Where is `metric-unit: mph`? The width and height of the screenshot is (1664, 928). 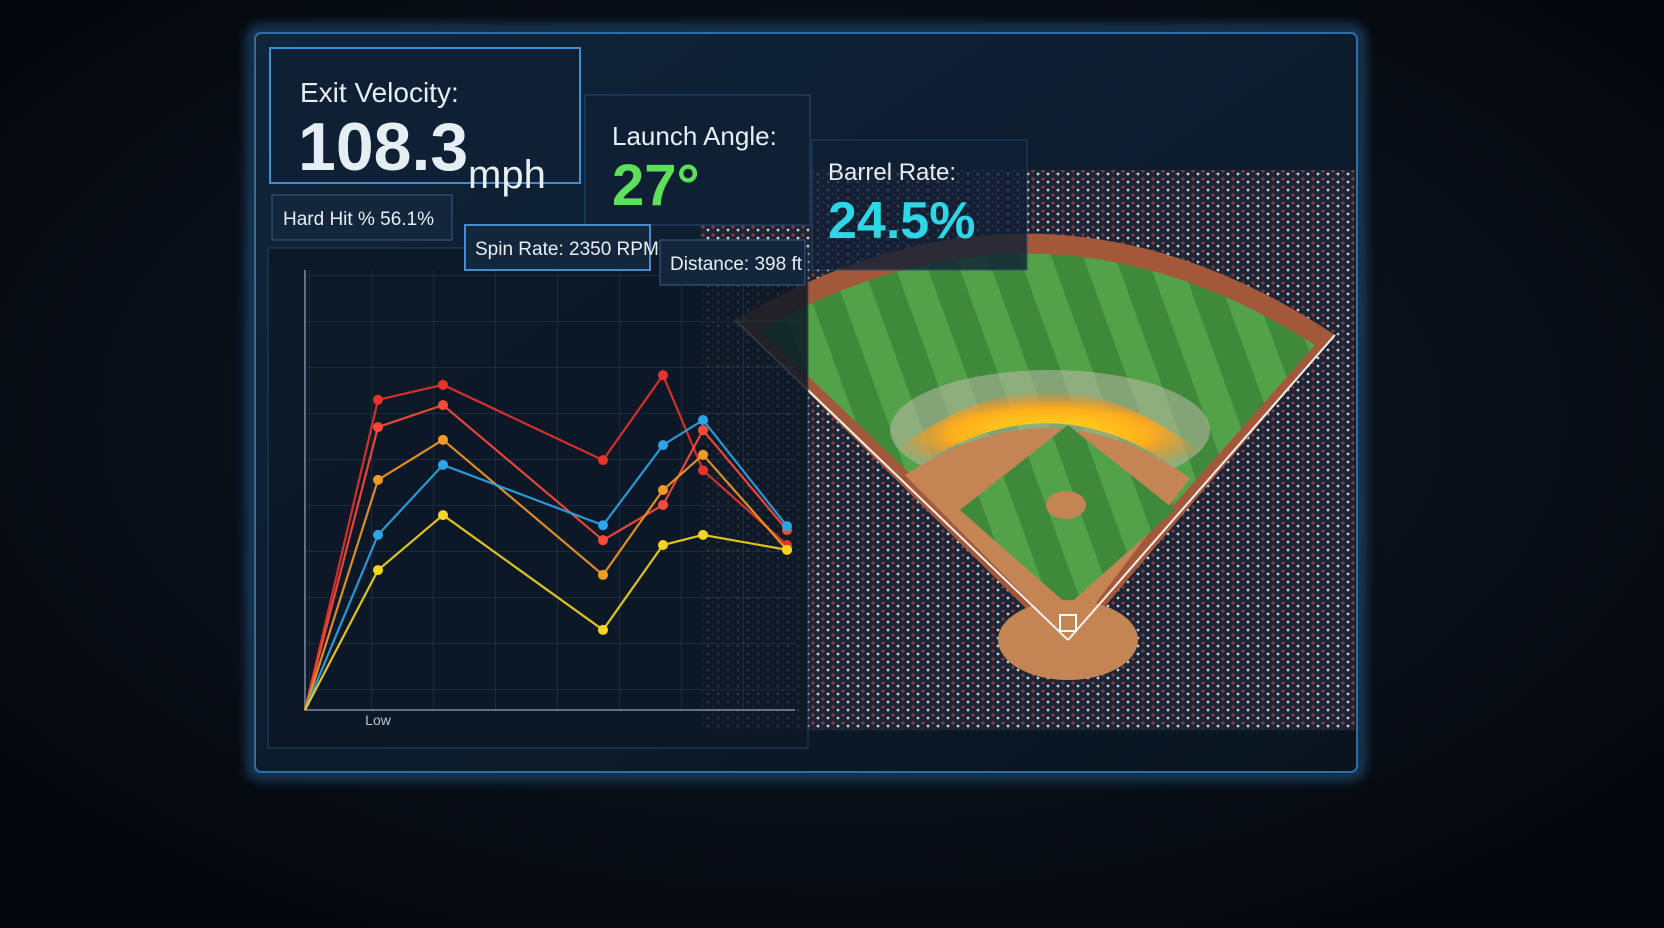 metric-unit: mph is located at coordinates (507, 175).